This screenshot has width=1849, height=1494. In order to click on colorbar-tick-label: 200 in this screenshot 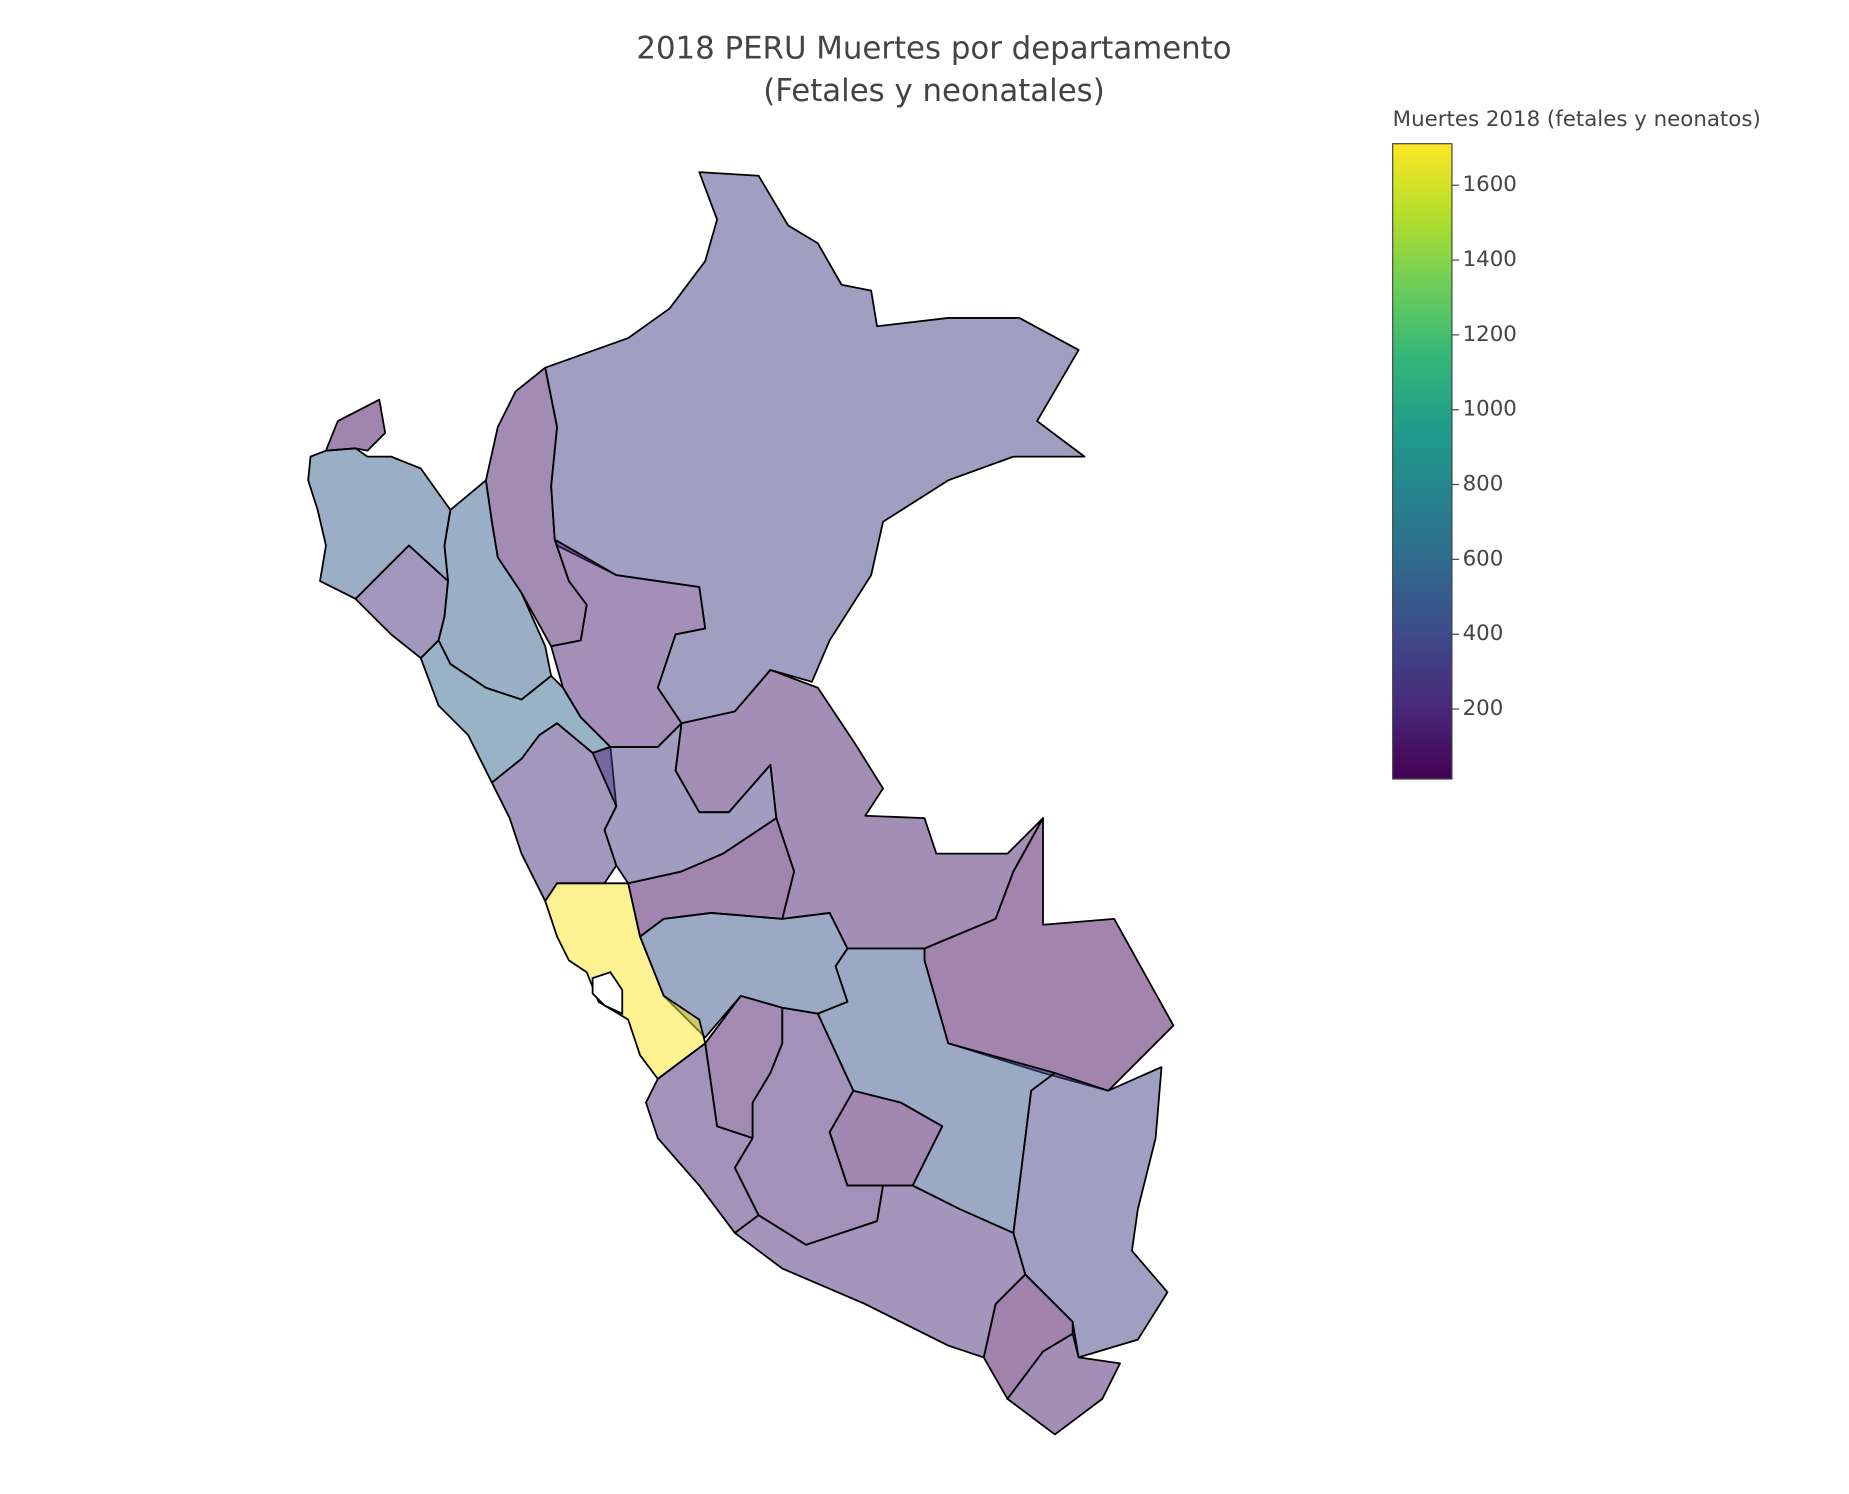, I will do `click(1483, 708)`.